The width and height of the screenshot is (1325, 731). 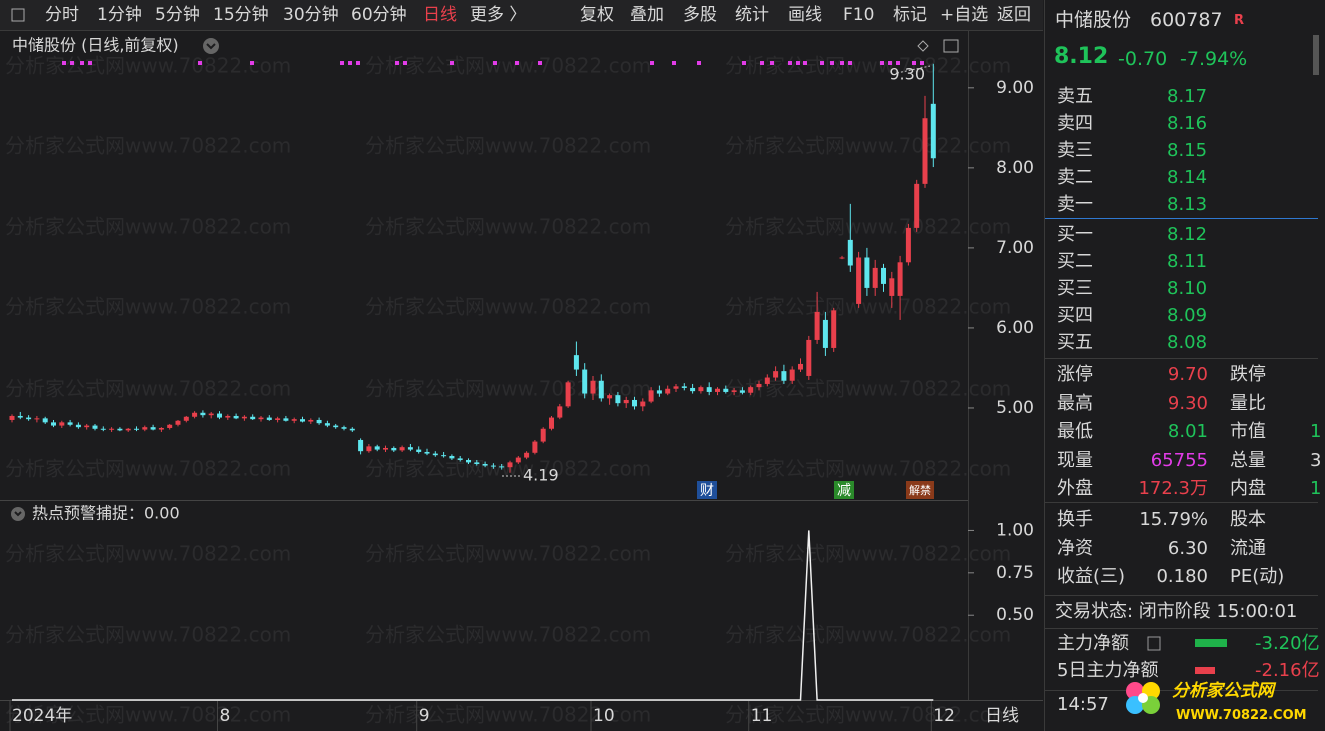 I want to click on stat-value: 0.180, so click(x=1182, y=576).